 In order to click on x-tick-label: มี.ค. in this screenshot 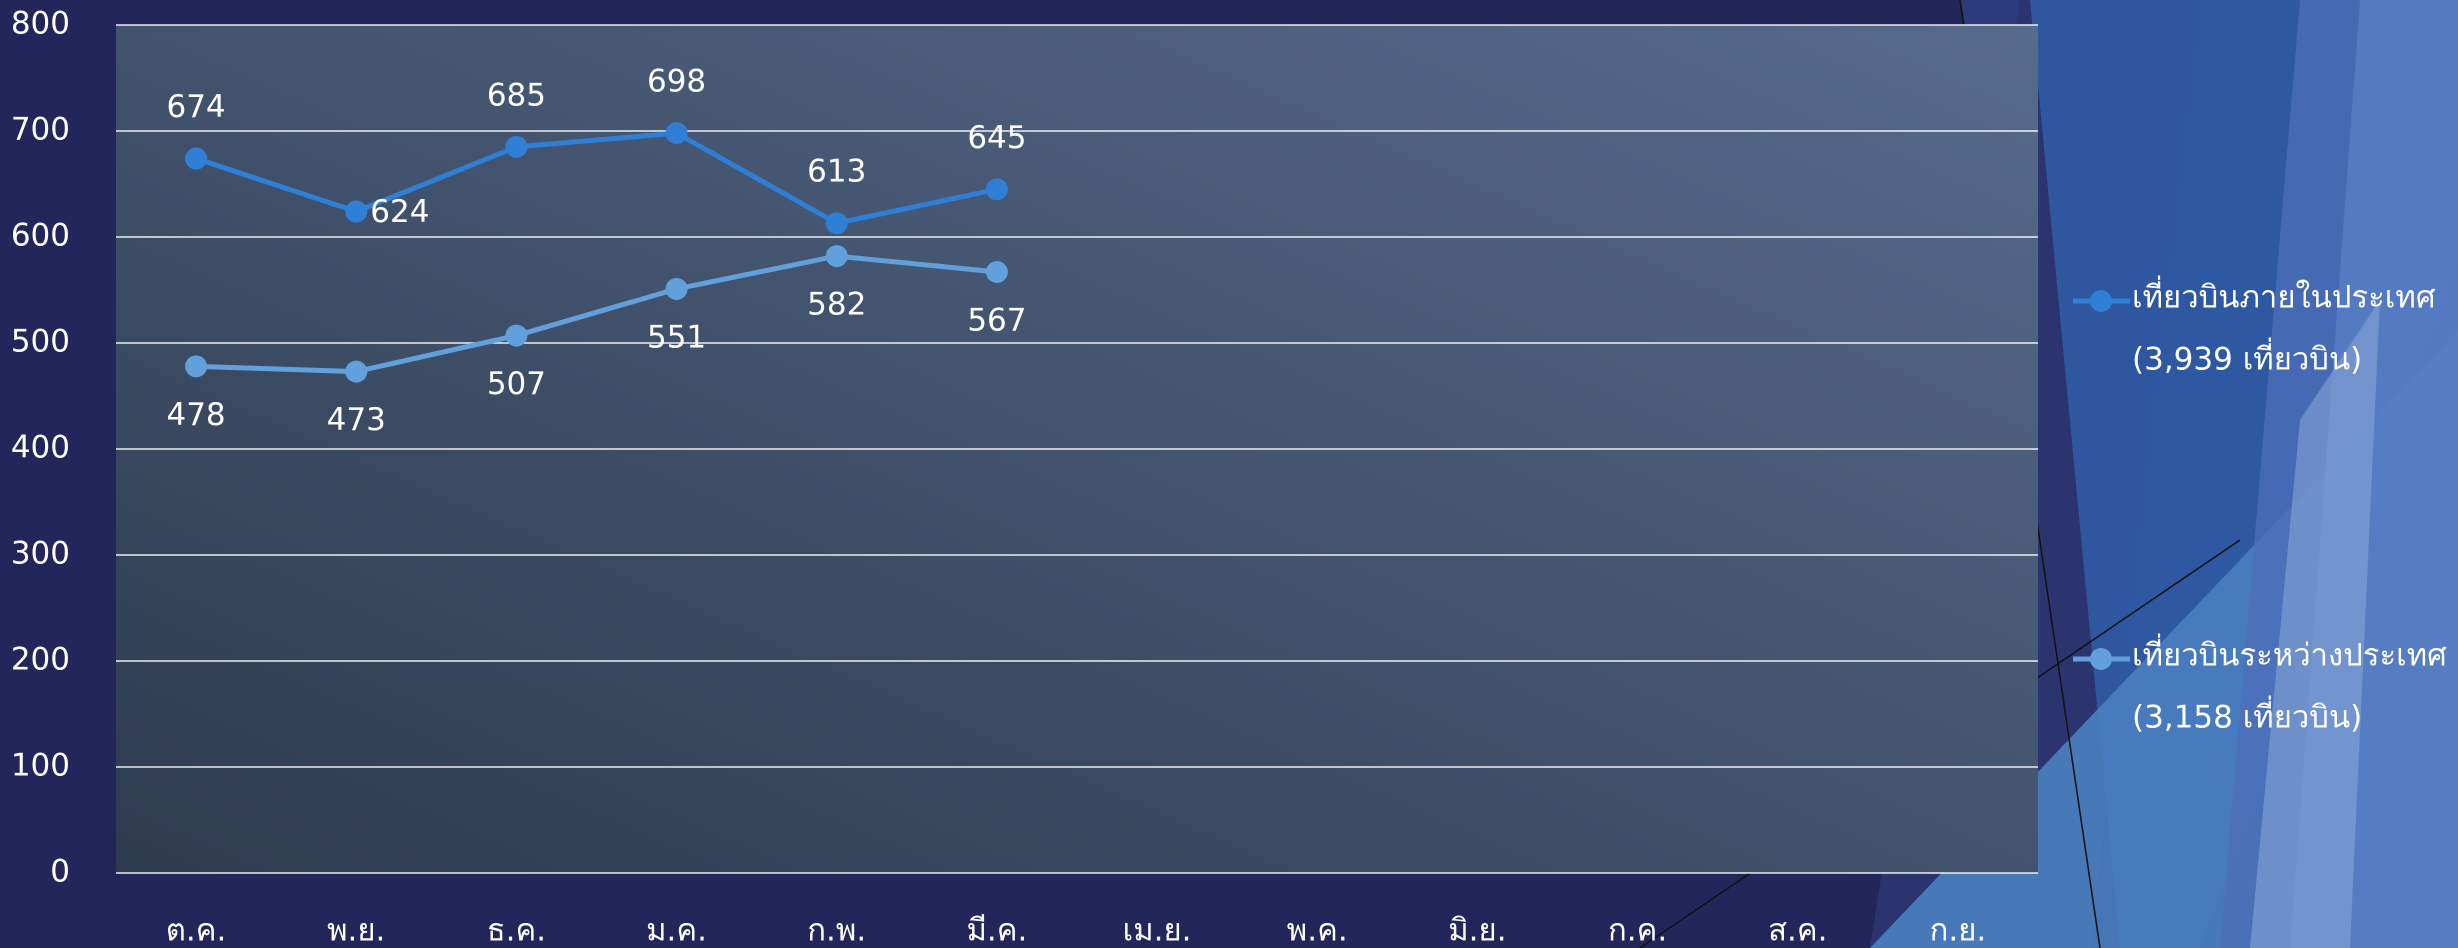, I will do `click(996, 930)`.